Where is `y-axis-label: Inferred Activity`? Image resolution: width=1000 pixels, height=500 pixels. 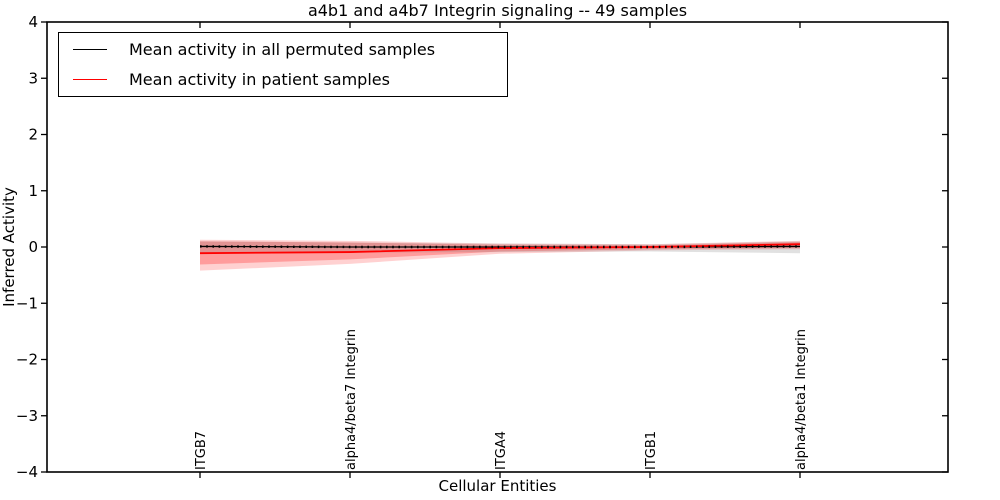
y-axis-label: Inferred Activity is located at coordinates (9, 247).